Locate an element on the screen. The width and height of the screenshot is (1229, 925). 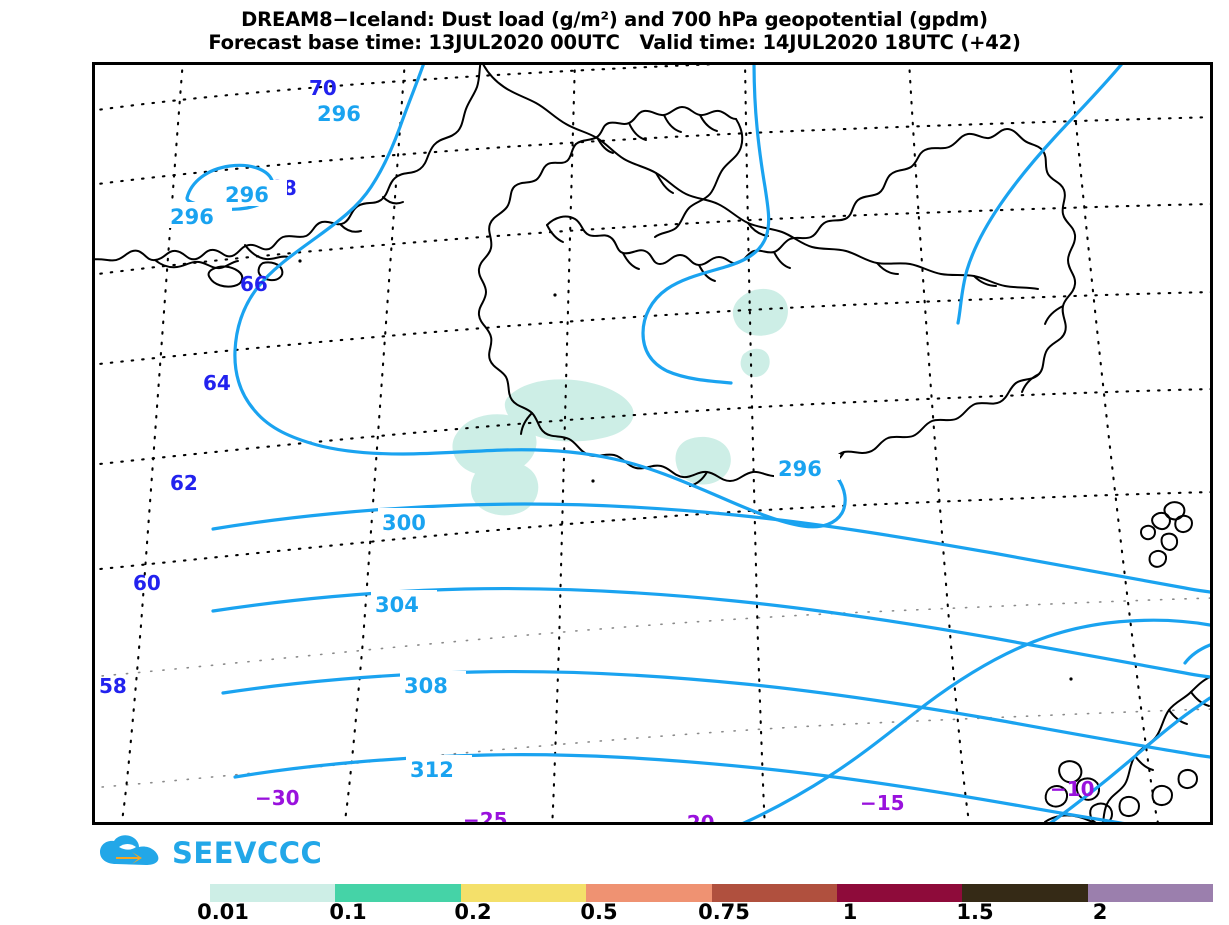
colorbar-tick-labels: 0.01 0.1 0.2 0.5 0.75 1 1.5 2 is located at coordinates (705, 912).